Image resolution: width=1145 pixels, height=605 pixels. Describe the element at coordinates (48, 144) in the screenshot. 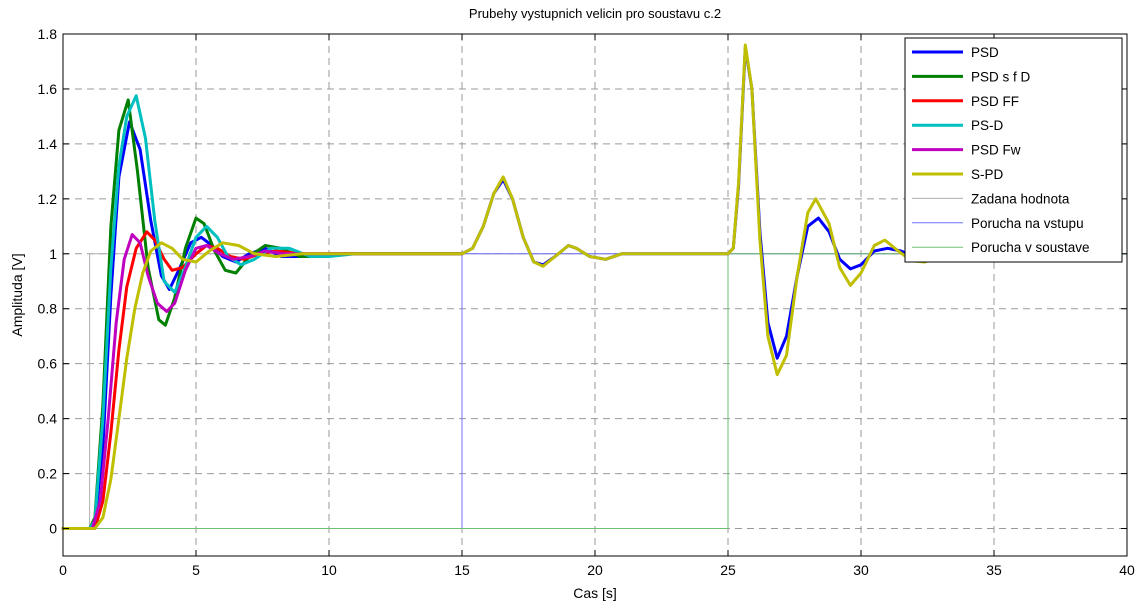

I see `y-tick-label: 1.4` at that location.